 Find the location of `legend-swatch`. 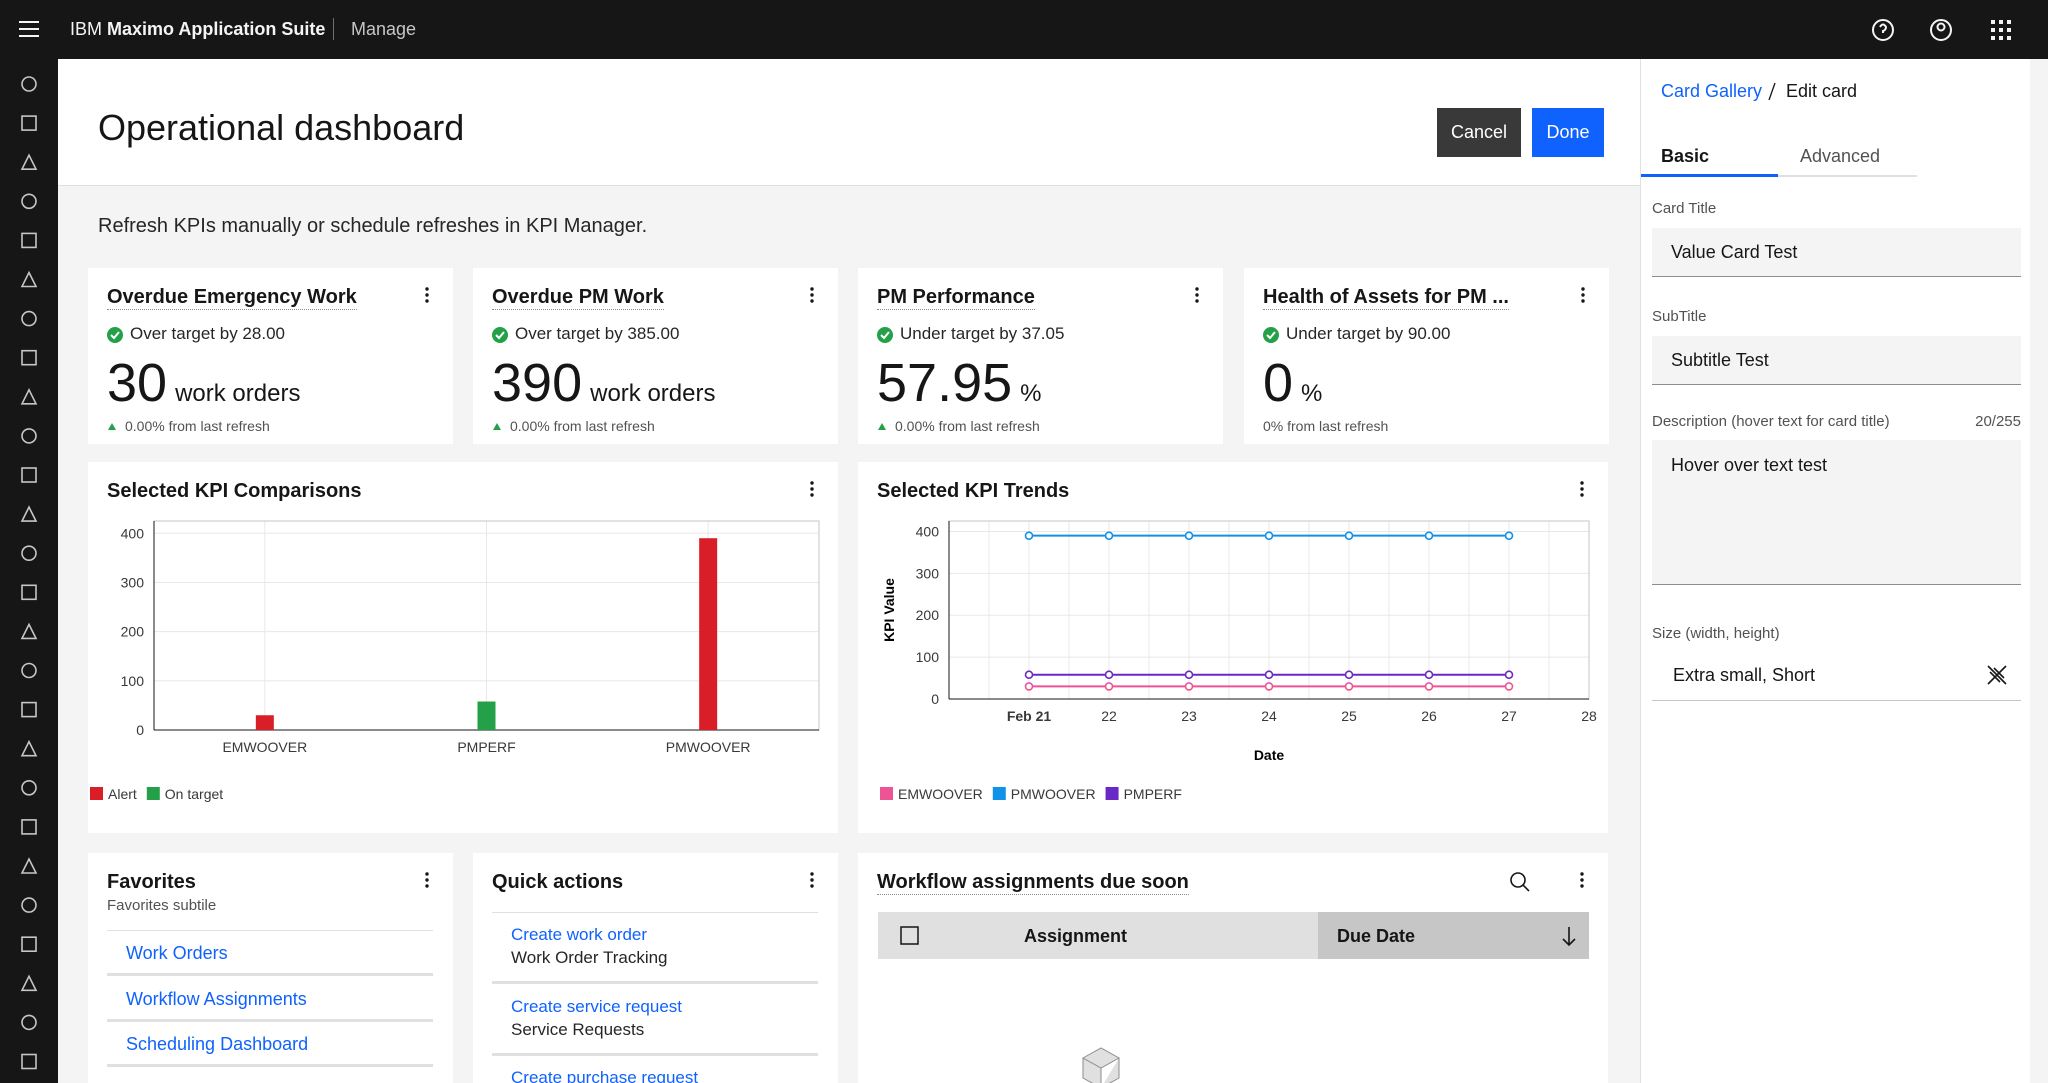

legend-swatch is located at coordinates (886, 793).